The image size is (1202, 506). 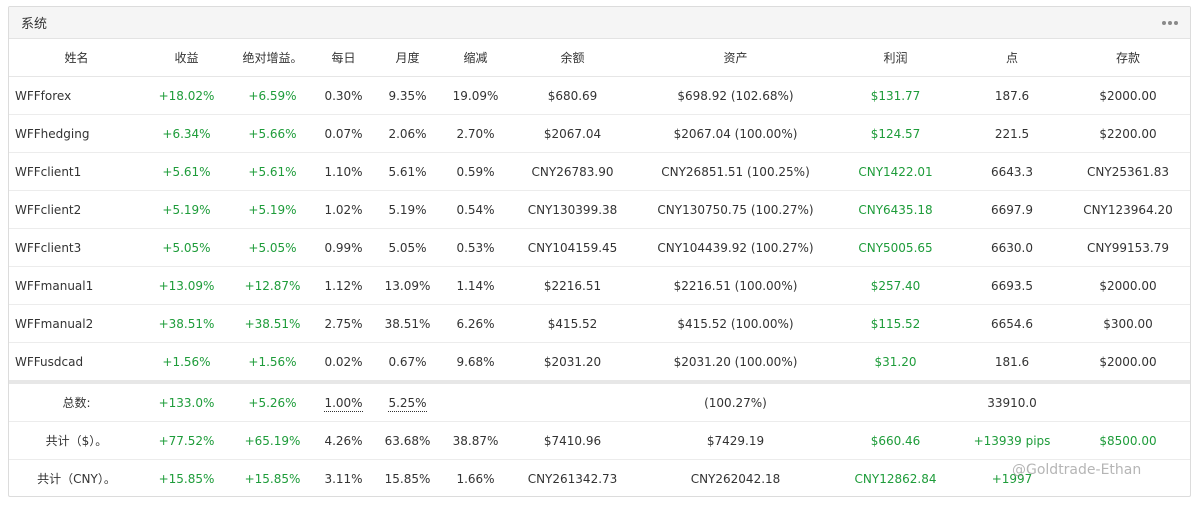 What do you see at coordinates (735, 58) in the screenshot?
I see `col-header-equity: 资产` at bounding box center [735, 58].